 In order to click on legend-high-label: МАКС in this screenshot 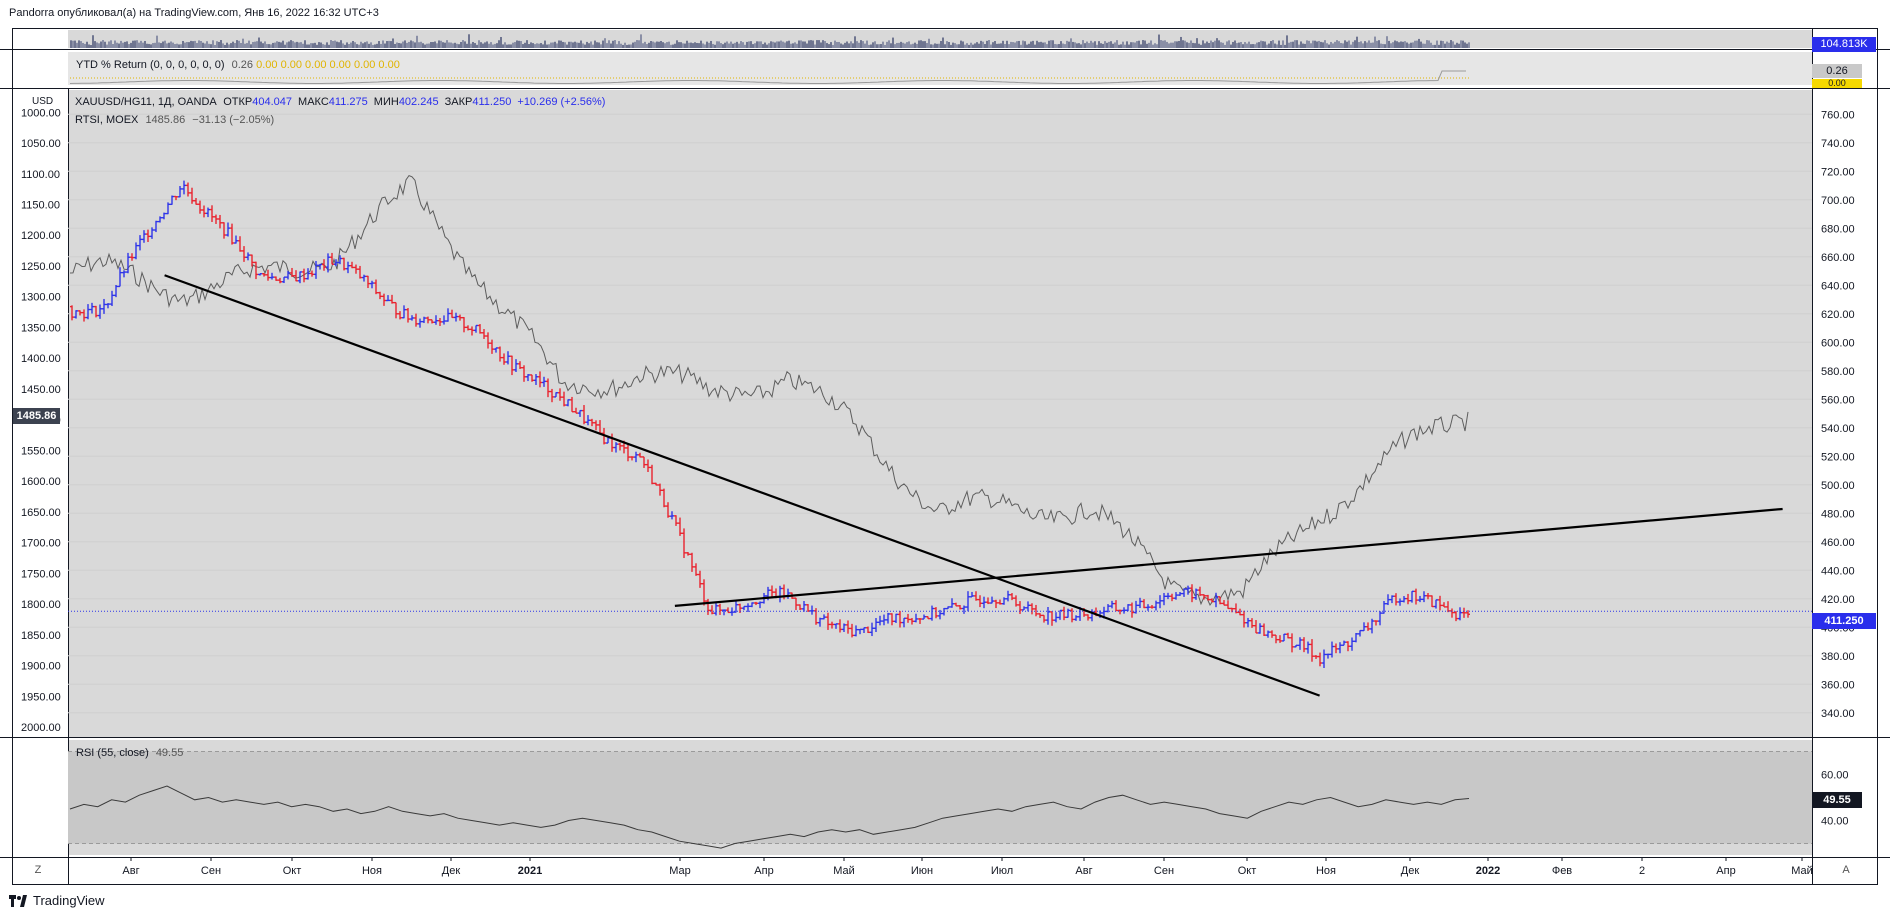, I will do `click(313, 102)`.